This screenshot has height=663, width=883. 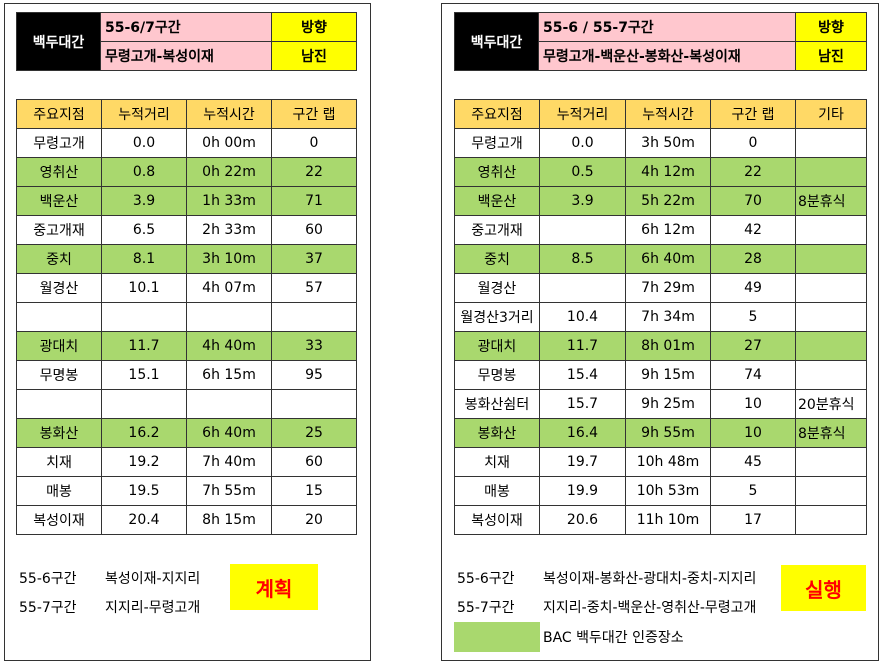 What do you see at coordinates (753, 404) in the screenshot?
I see `table-cell: 10` at bounding box center [753, 404].